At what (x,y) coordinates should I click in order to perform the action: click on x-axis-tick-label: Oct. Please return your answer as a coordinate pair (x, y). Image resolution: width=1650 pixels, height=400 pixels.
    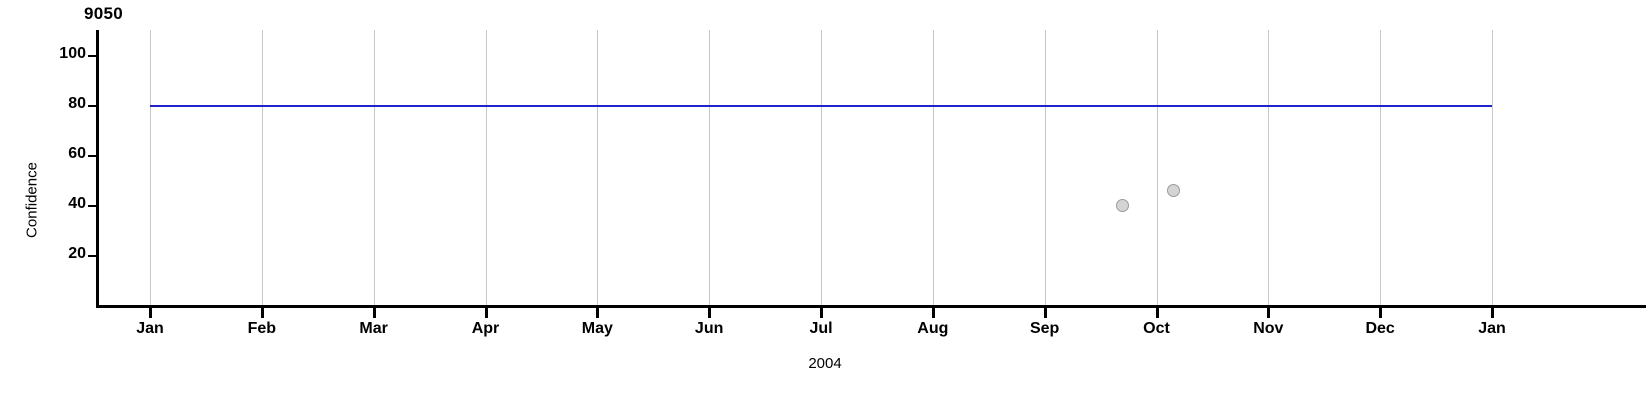
    Looking at the image, I should click on (1156, 328).